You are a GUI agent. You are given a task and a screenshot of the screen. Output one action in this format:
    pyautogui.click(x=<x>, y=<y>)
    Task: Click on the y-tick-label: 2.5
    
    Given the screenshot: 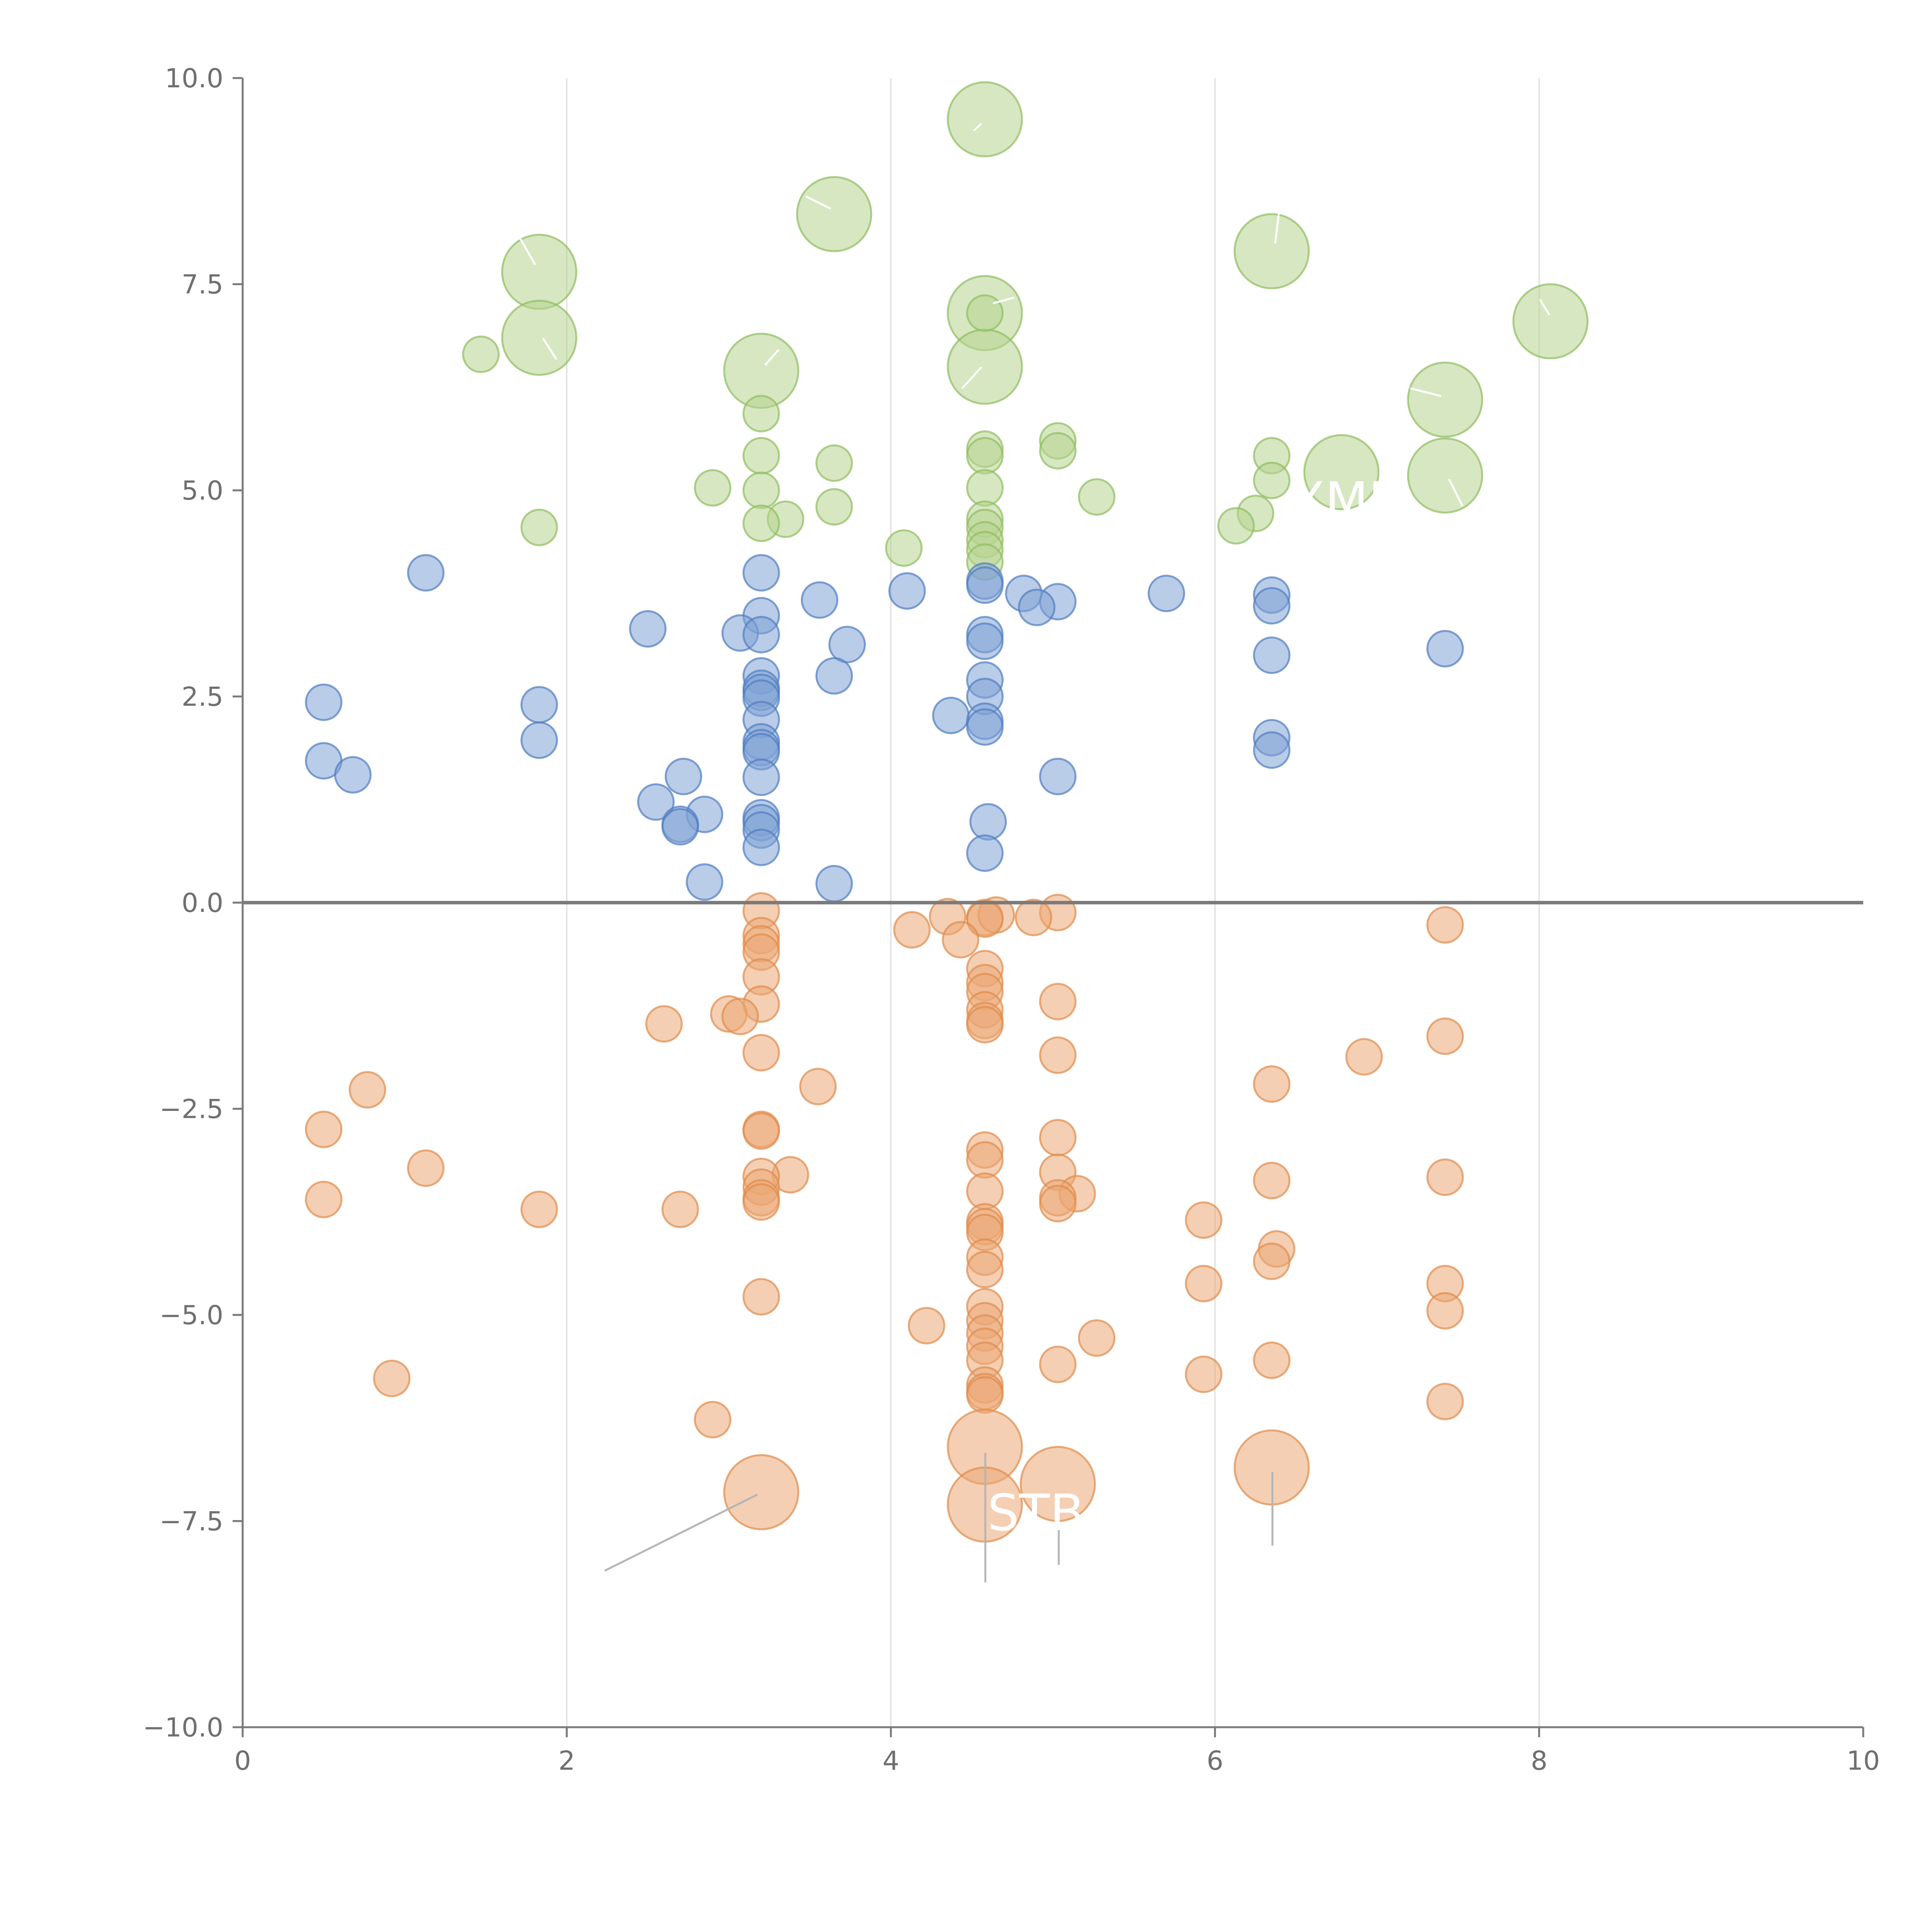 What is the action you would take?
    pyautogui.click(x=202, y=698)
    